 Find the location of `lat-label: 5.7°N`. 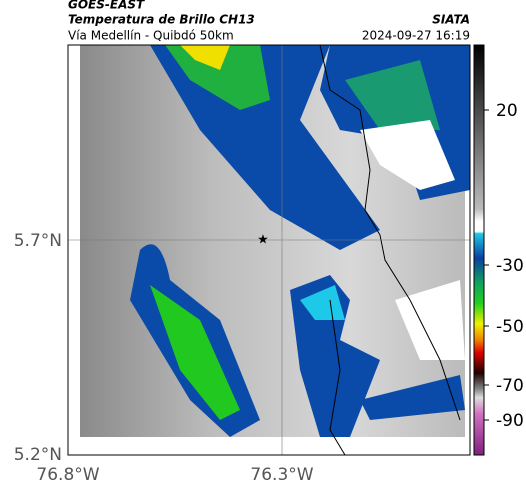

lat-label: 5.7°N is located at coordinates (38, 241).